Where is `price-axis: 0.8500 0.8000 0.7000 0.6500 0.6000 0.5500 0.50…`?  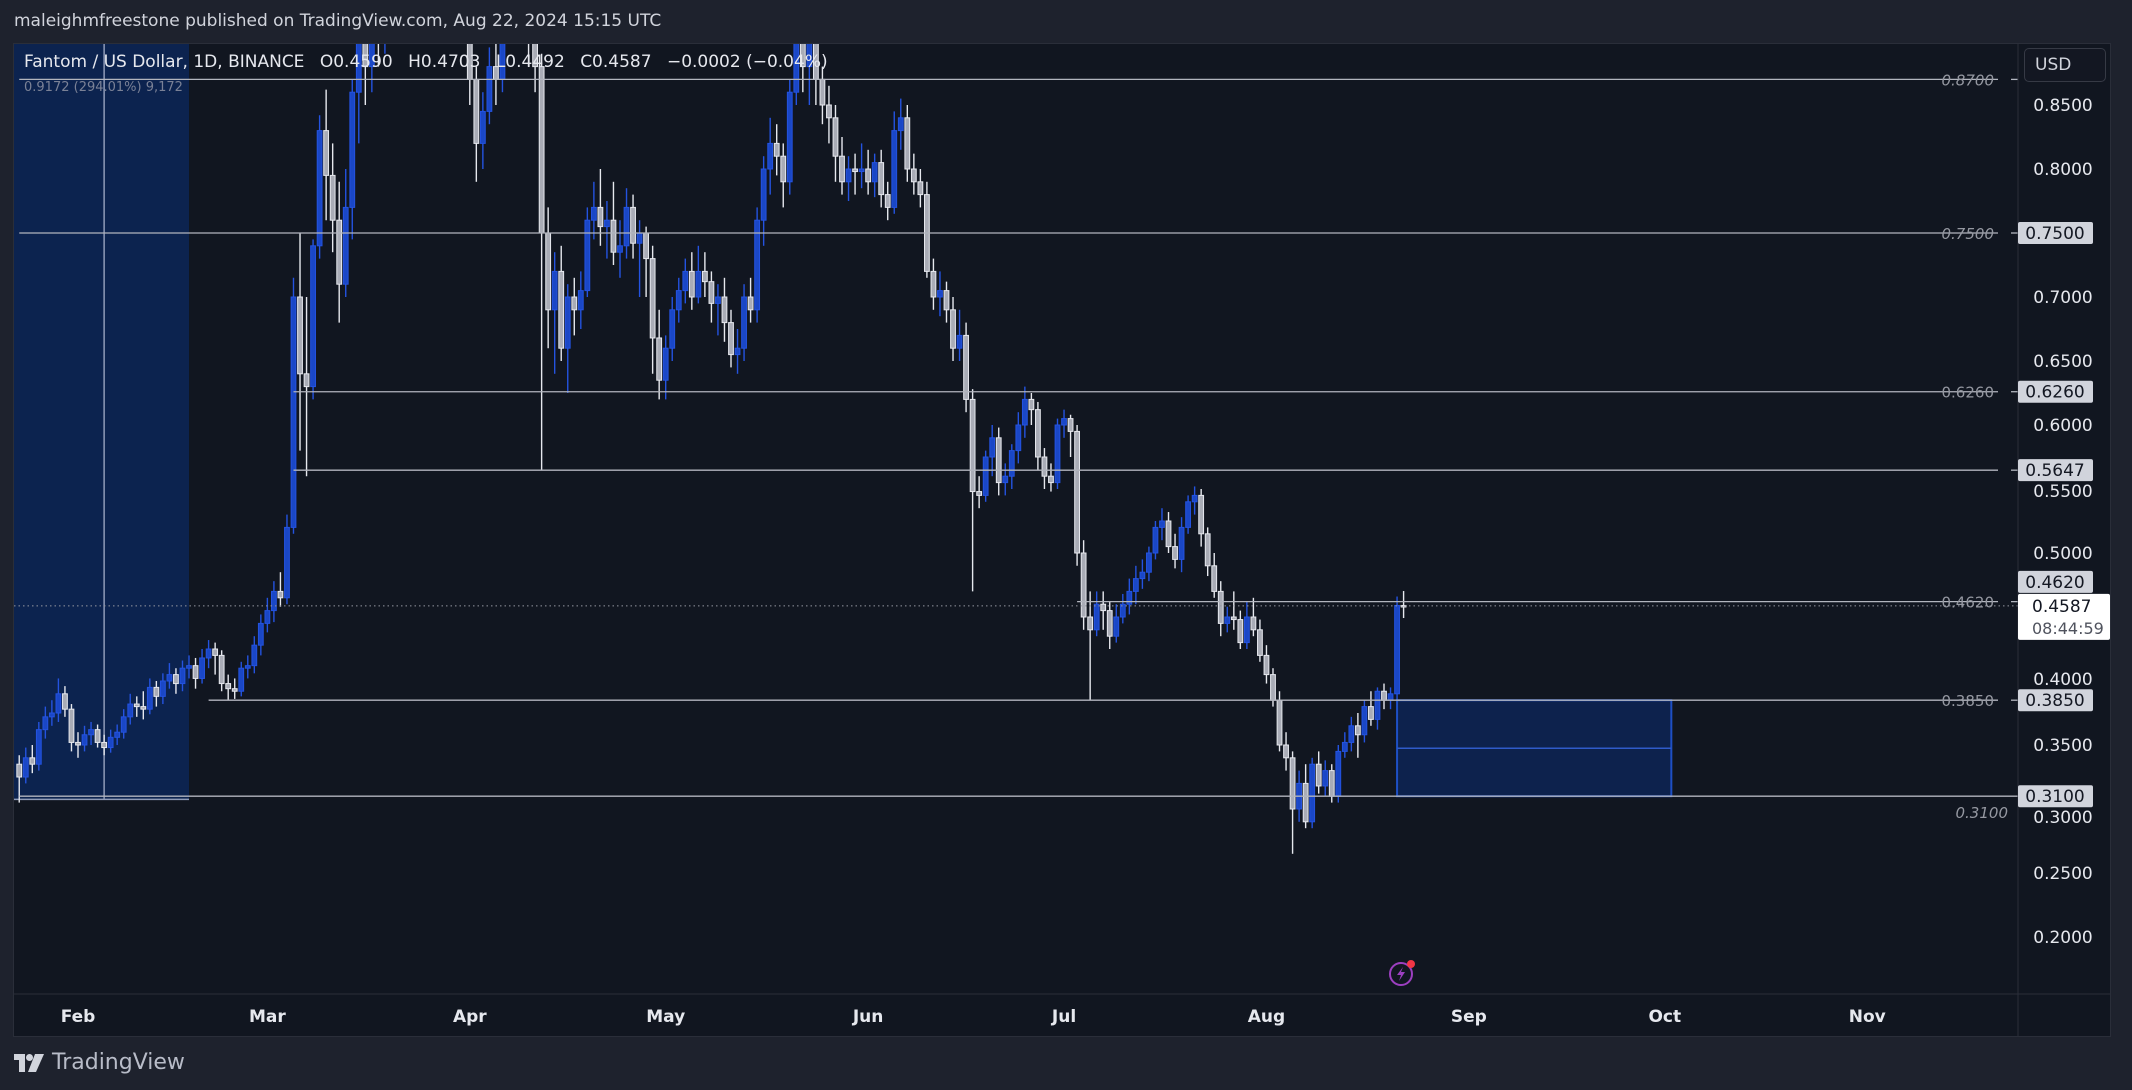 price-axis: 0.8500 0.8000 0.7000 0.6500 0.6000 0.5500 0.50… is located at coordinates (2062, 522).